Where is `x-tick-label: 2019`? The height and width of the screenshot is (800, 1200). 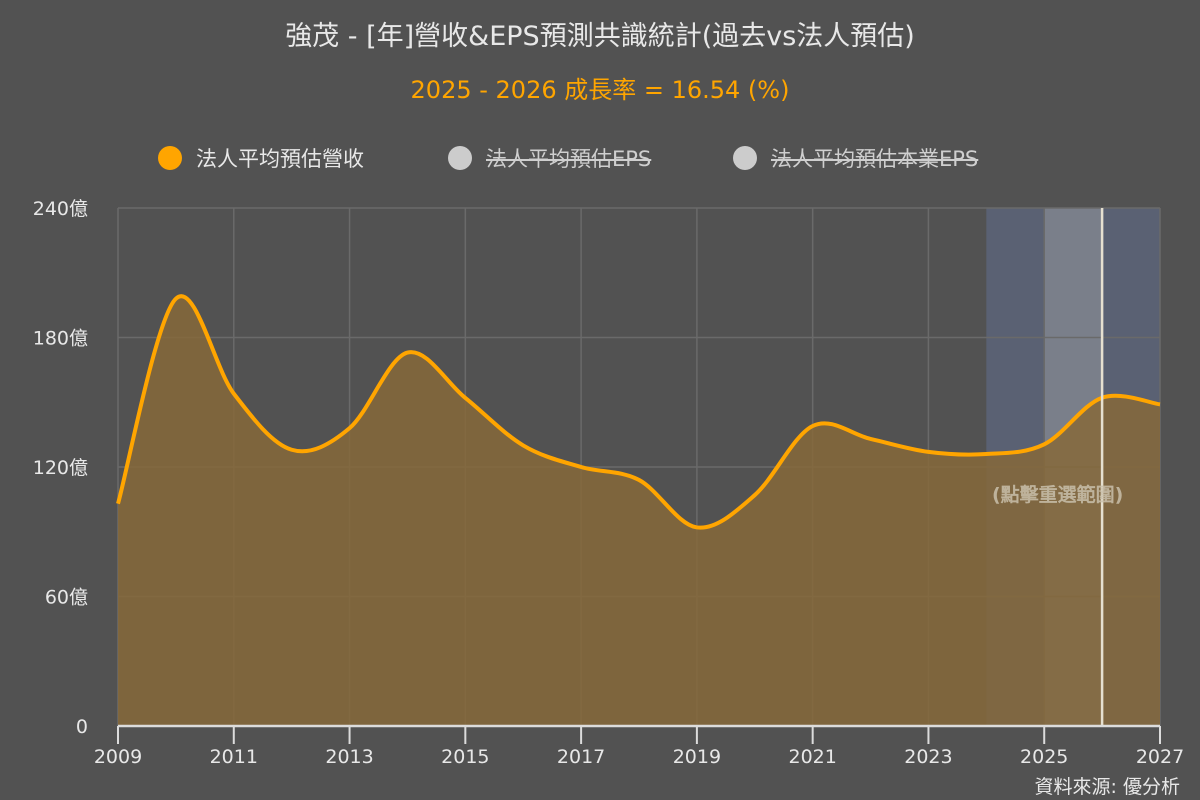
x-tick-label: 2019 is located at coordinates (697, 757).